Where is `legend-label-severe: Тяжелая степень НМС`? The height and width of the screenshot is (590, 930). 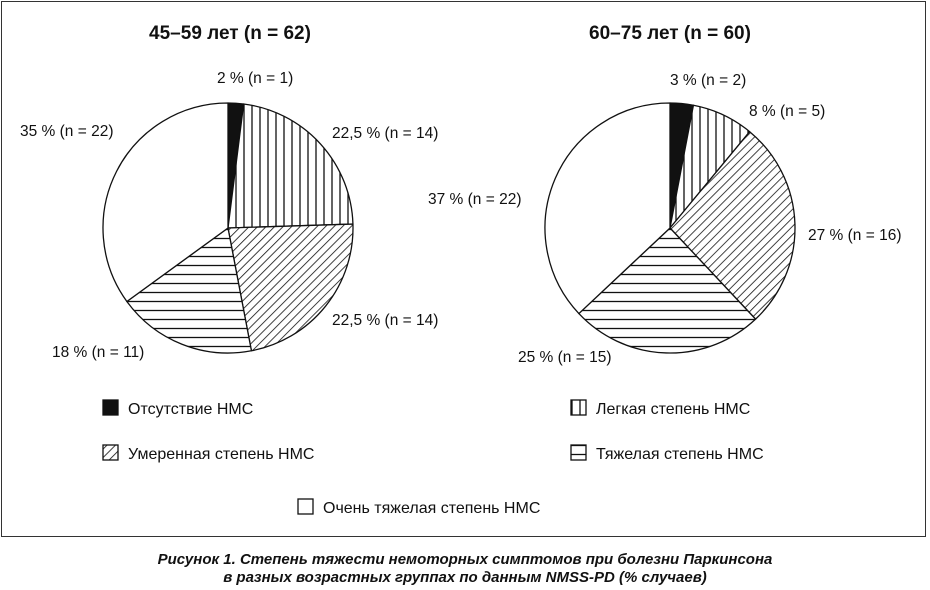 legend-label-severe: Тяжелая степень НМС is located at coordinates (680, 454).